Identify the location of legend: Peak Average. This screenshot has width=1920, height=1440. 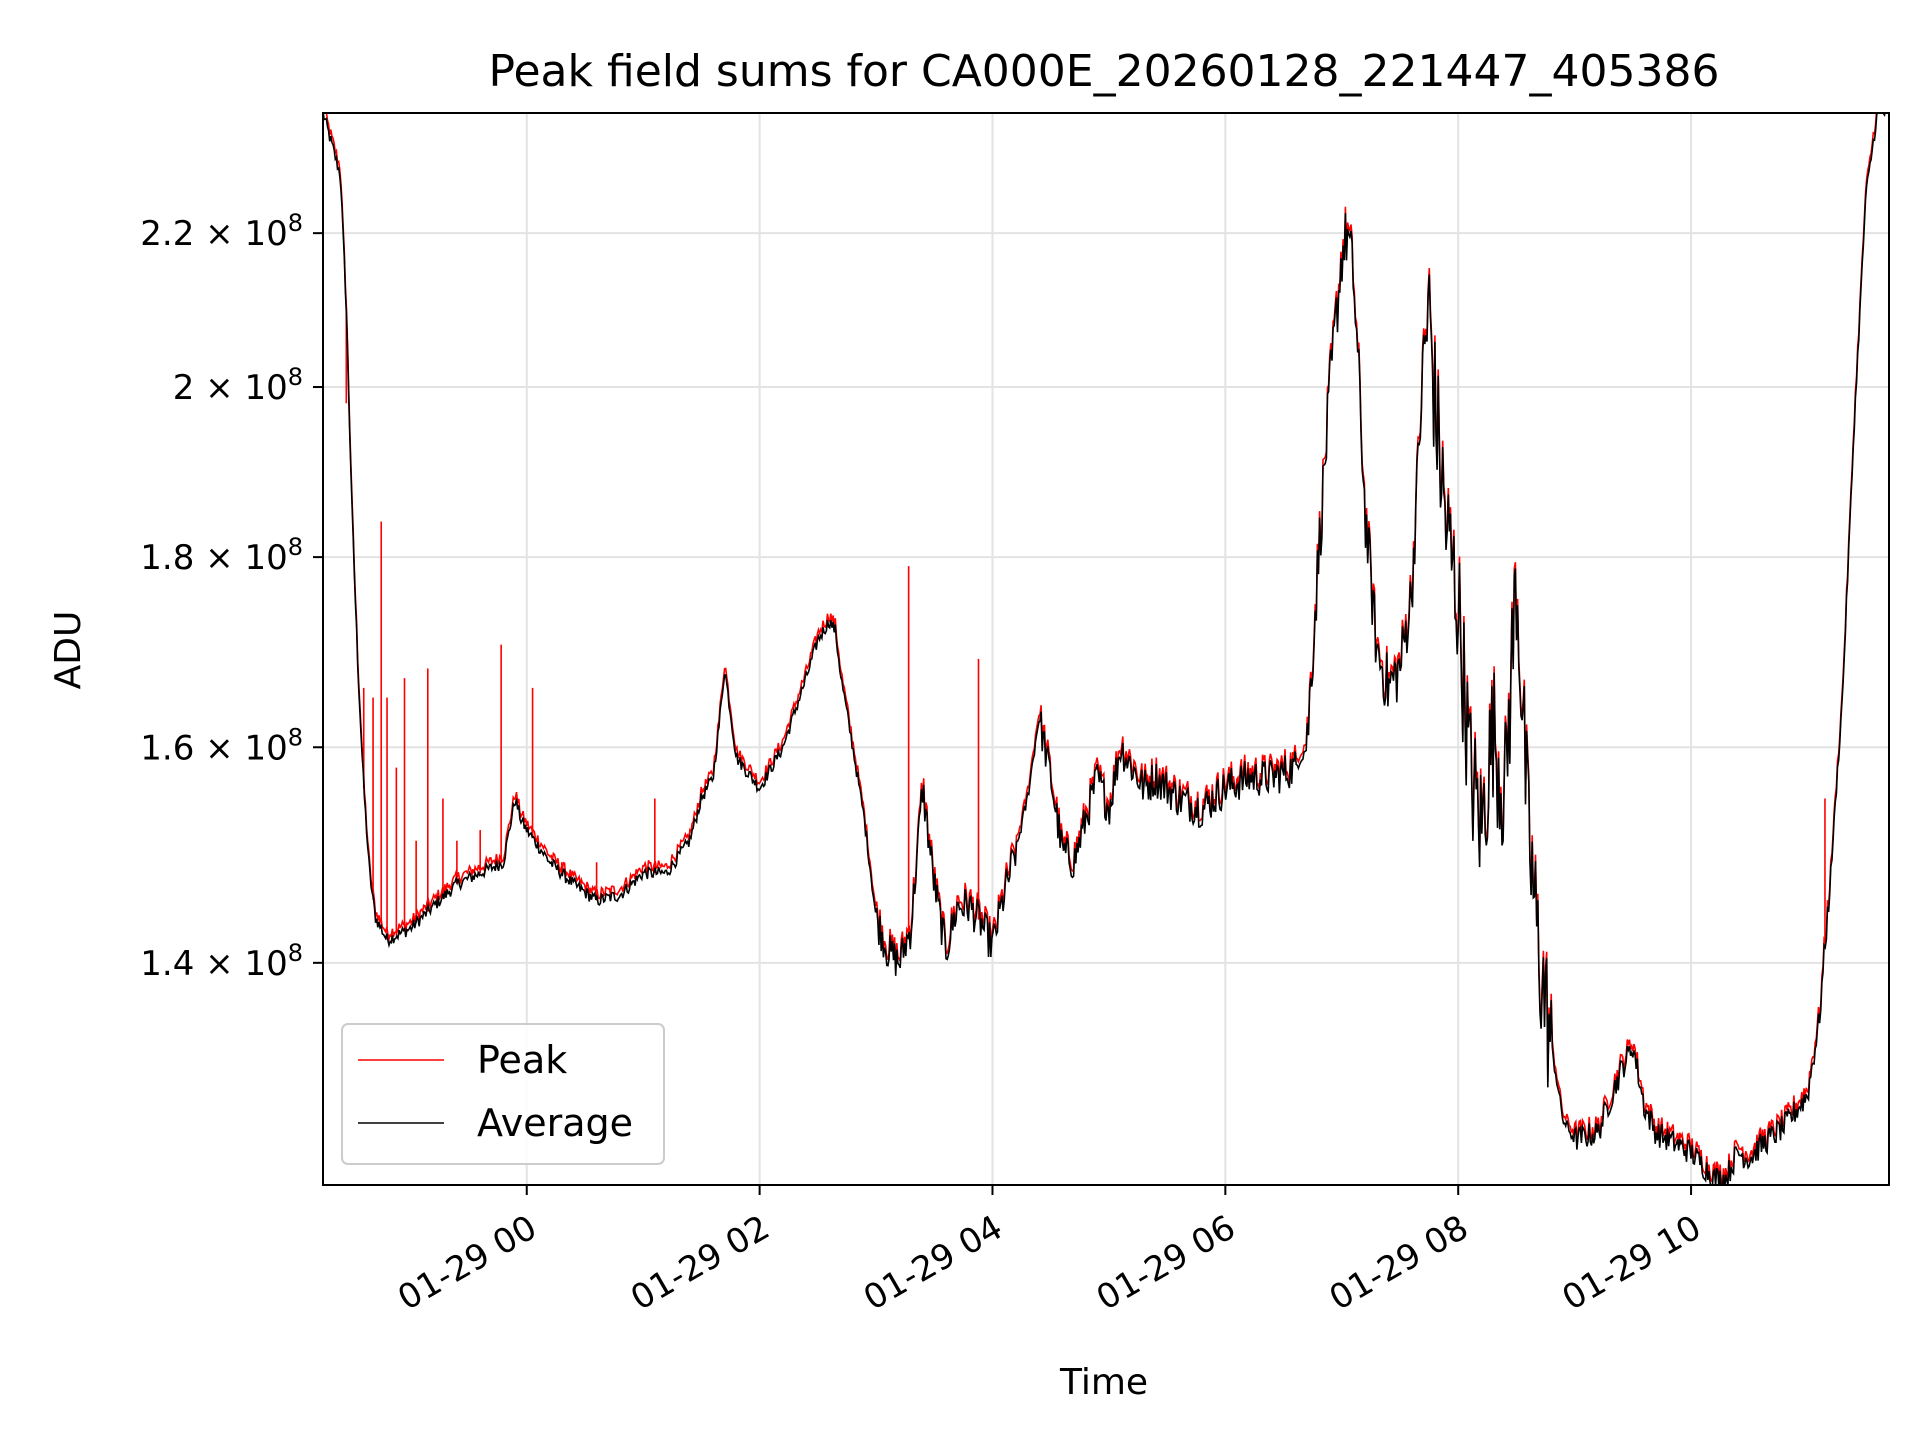
(503, 1094).